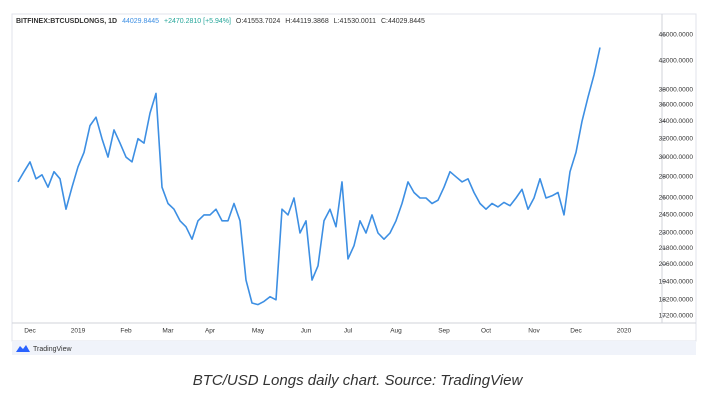 This screenshot has width=715, height=407. What do you see at coordinates (403, 21) in the screenshot?
I see `close: C:44029.8445` at bounding box center [403, 21].